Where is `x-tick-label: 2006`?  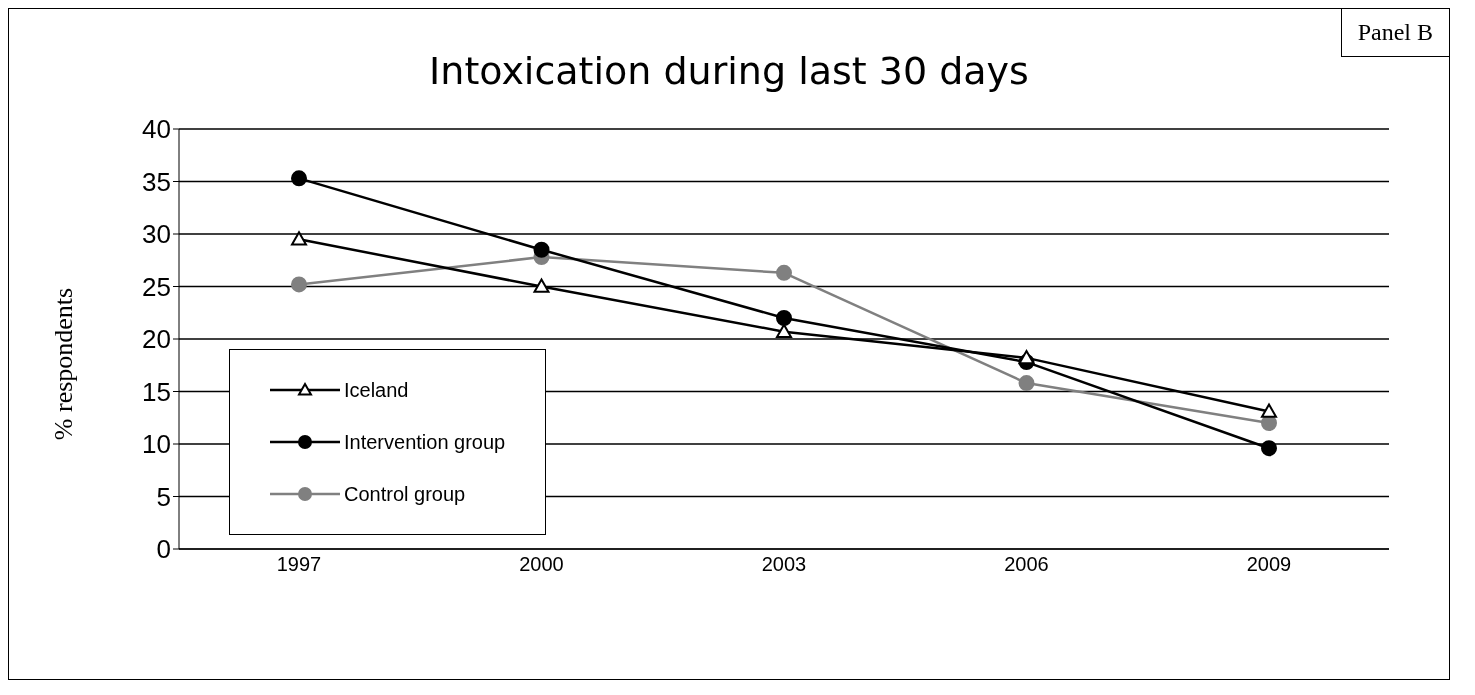
x-tick-label: 2006 is located at coordinates (1026, 564).